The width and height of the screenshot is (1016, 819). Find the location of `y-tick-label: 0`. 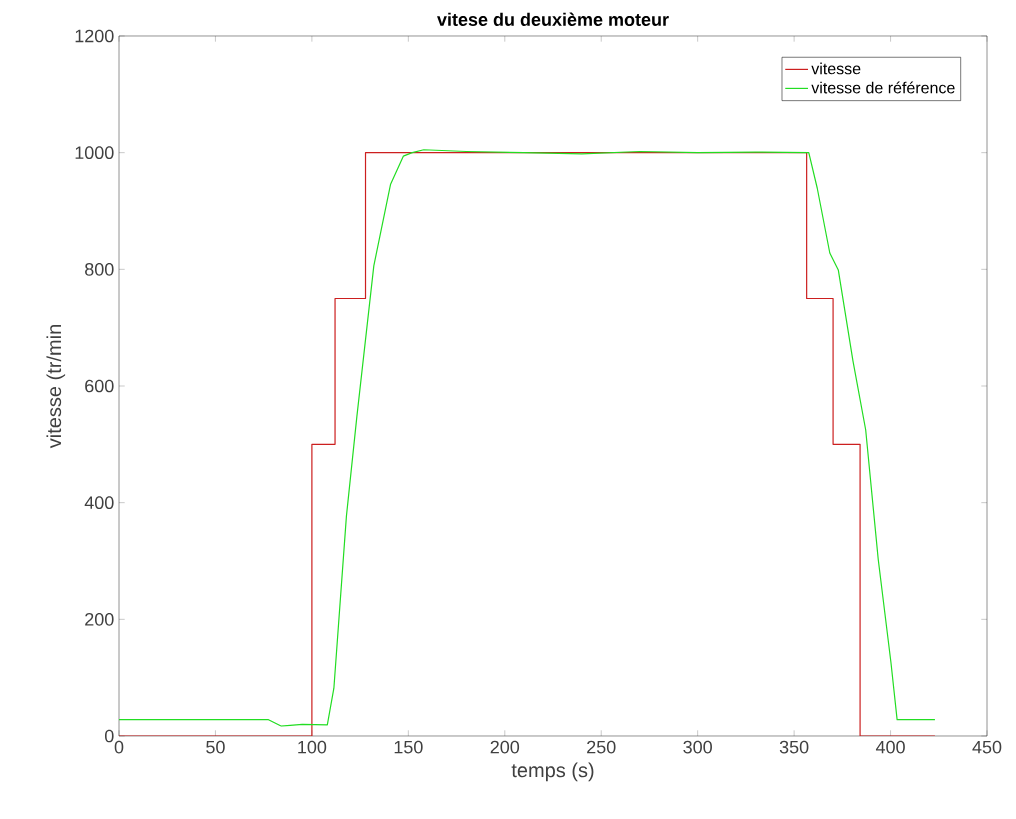

y-tick-label: 0 is located at coordinates (109, 736).